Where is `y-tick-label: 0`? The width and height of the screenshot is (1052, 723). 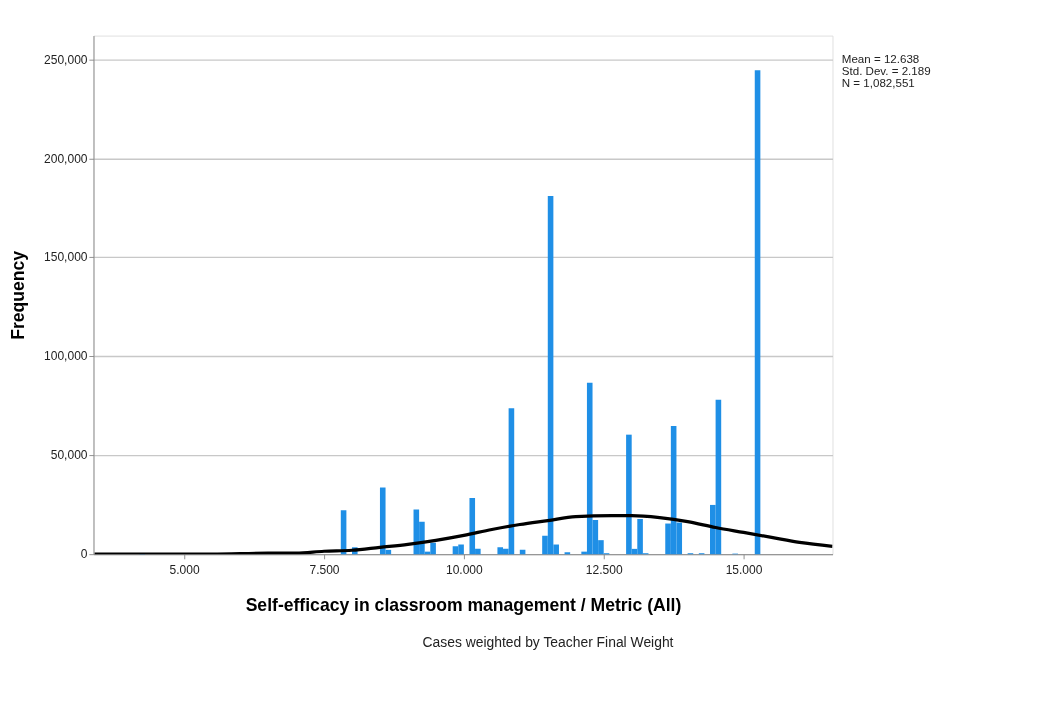 y-tick-label: 0 is located at coordinates (84, 554).